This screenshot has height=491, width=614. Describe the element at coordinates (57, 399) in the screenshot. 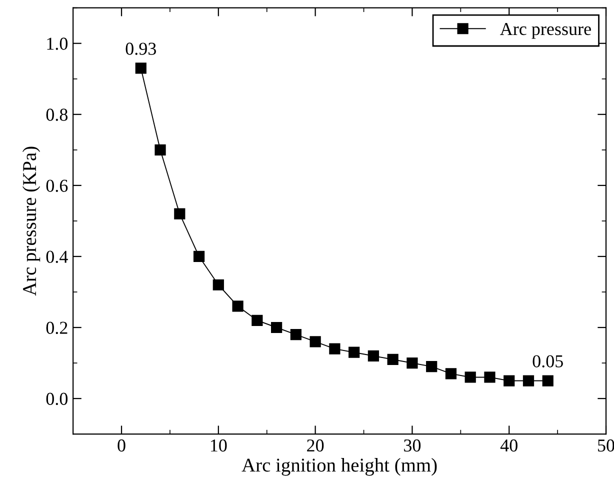

I see `y-tick-label: 0.0` at that location.